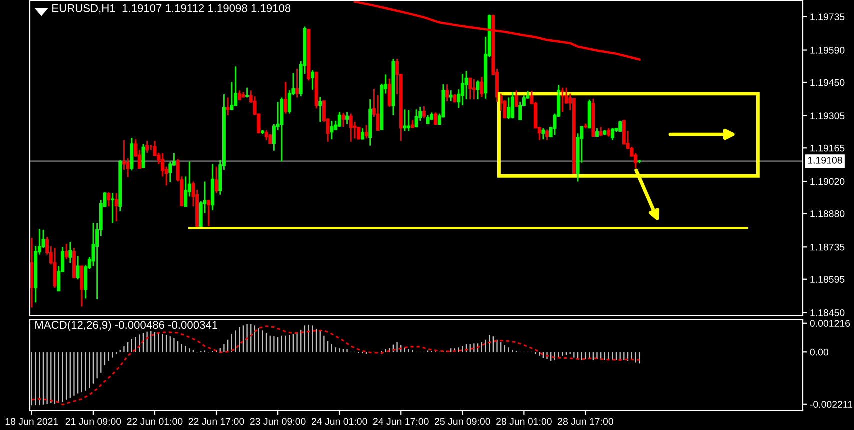 The height and width of the screenshot is (430, 854). I want to click on y-tick-label: 1.18880, so click(827, 214).